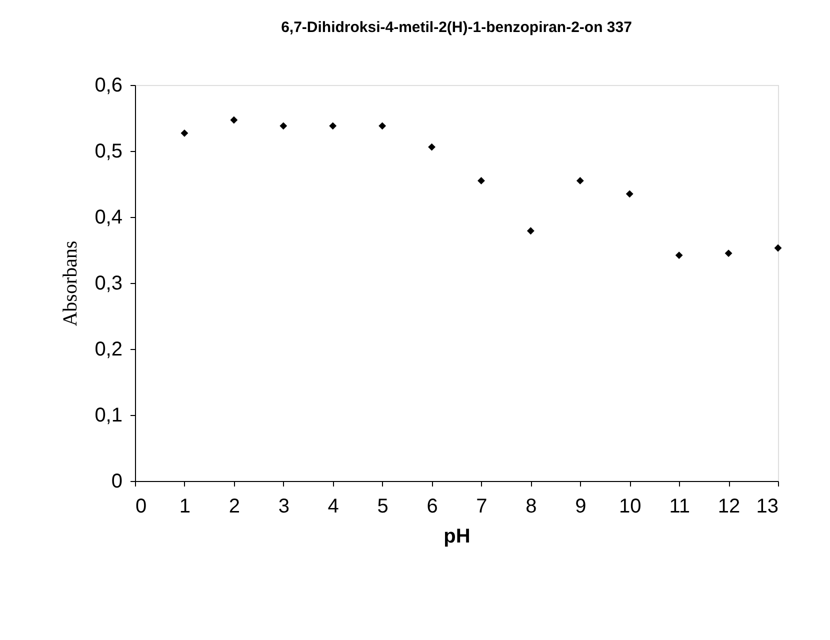 The image size is (830, 640). I want to click on chart-title: 6,7-Dihidroksi-4-metil-2(H)-1-benzopiran-2-on 337, so click(456, 27).